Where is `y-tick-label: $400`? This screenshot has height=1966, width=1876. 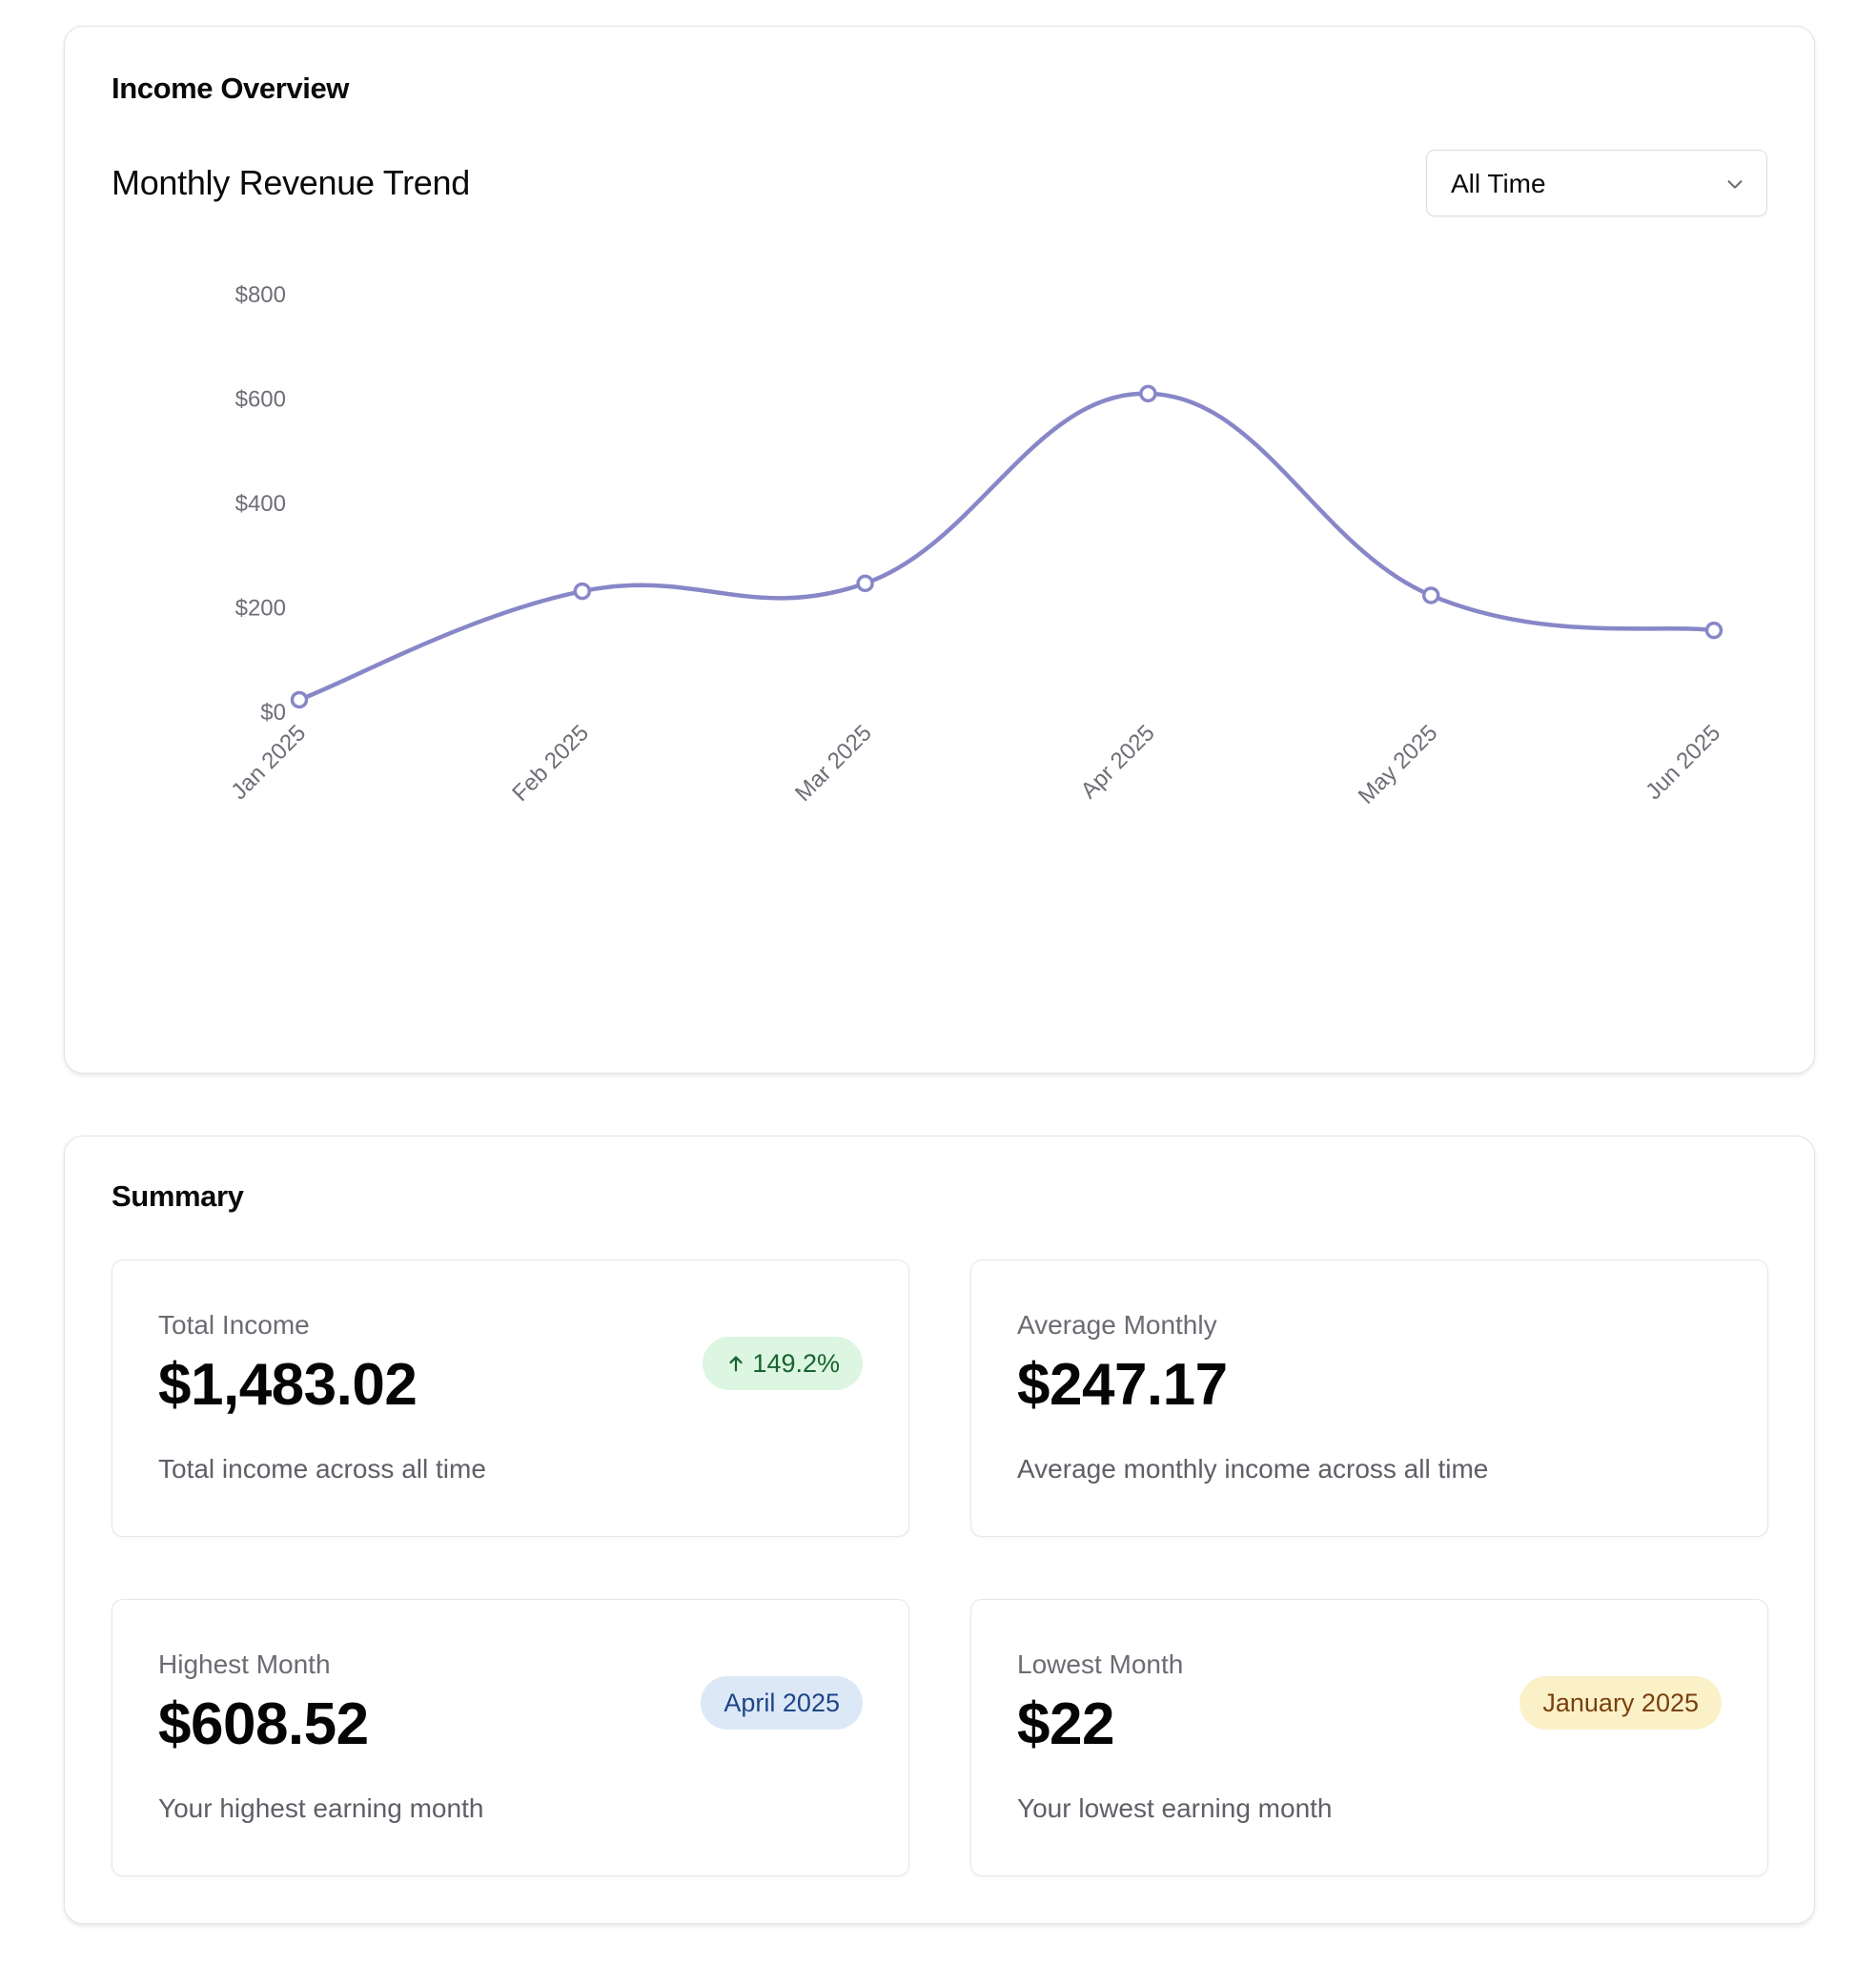 y-tick-label: $400 is located at coordinates (260, 504).